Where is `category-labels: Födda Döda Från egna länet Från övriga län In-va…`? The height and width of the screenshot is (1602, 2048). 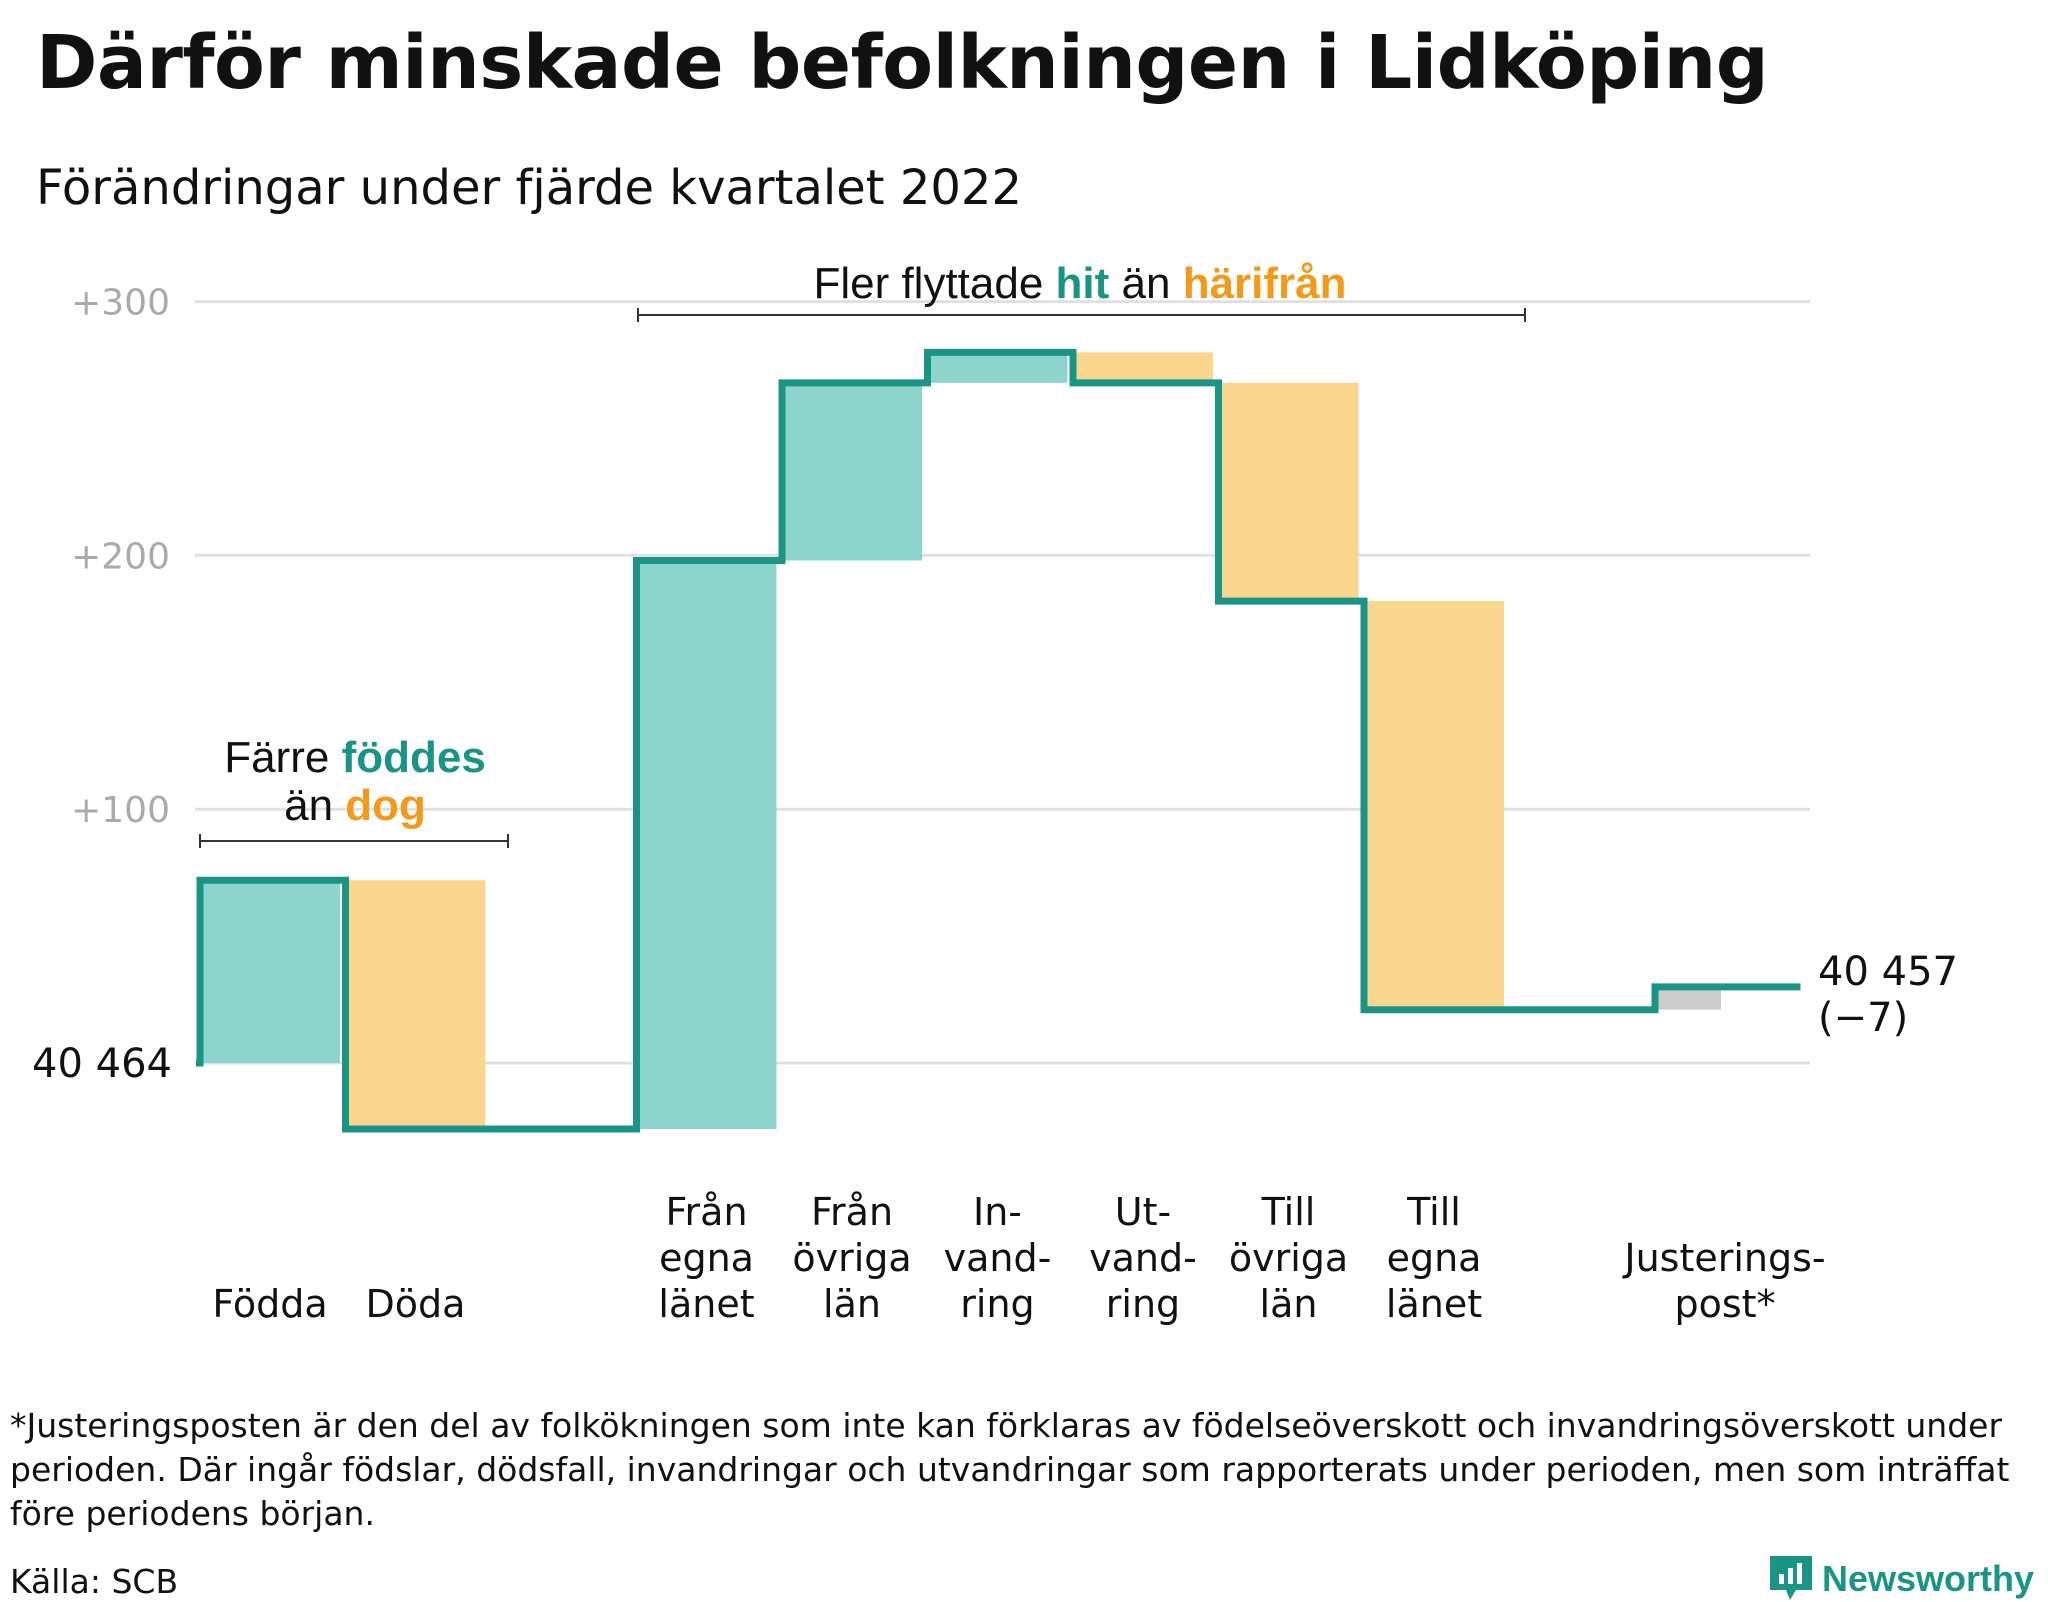
category-labels: Födda Döda Från egna länet Från övriga län In-va… is located at coordinates (1018, 1258).